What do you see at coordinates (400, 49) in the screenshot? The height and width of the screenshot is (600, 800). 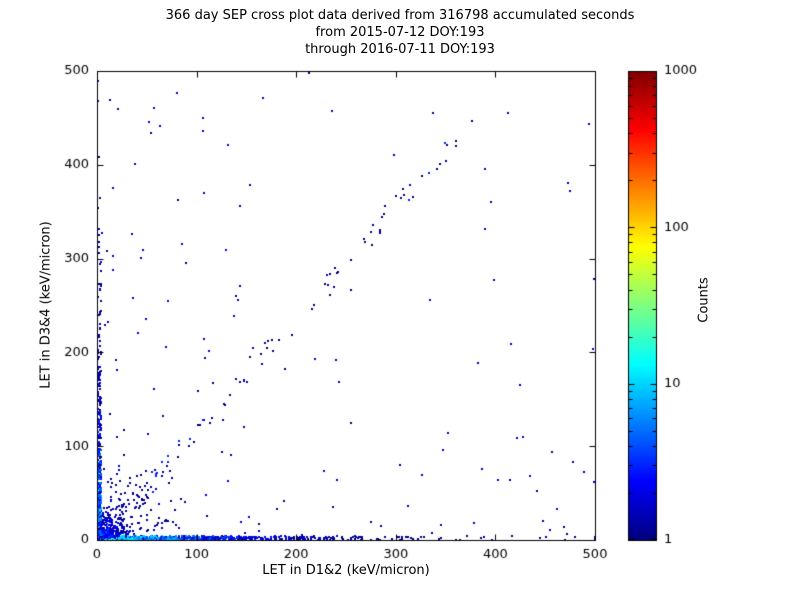 I see `chart-title-line3: through 2016-07-11 DOY:193` at bounding box center [400, 49].